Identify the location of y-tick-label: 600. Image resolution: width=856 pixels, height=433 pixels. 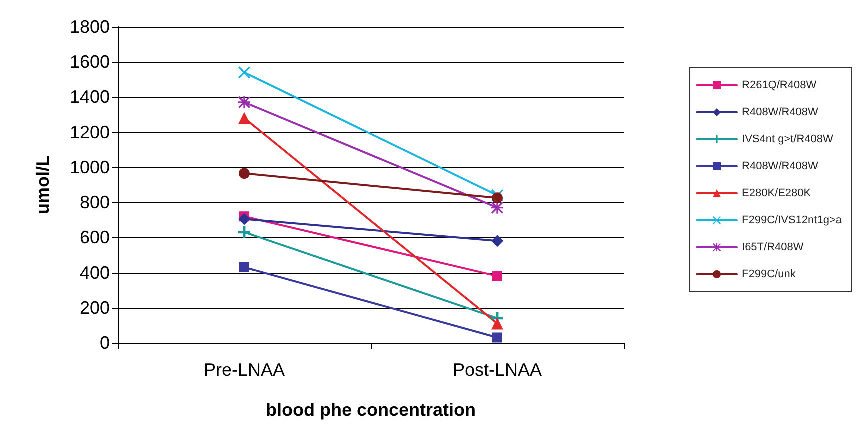
(95, 238).